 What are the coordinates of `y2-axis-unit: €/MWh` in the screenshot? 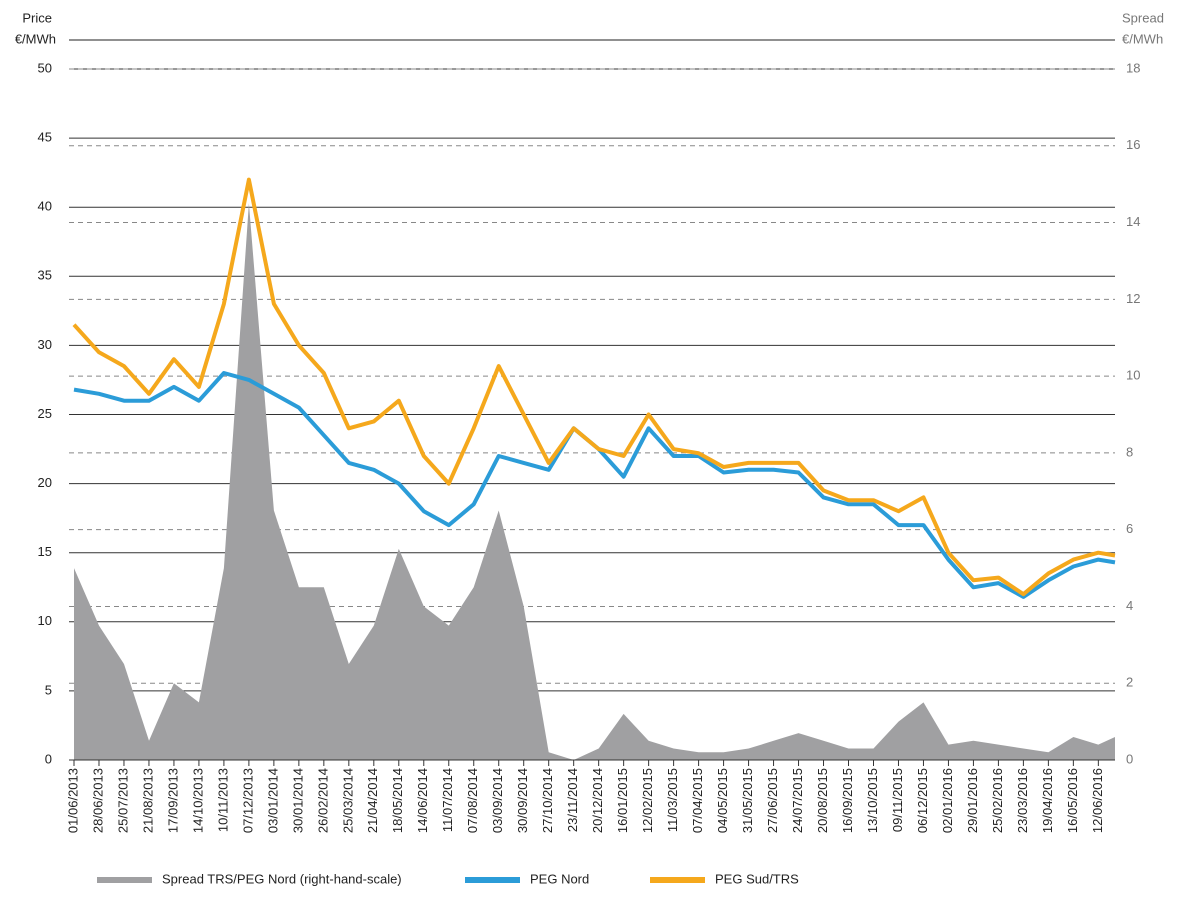 It's located at (1142, 38).